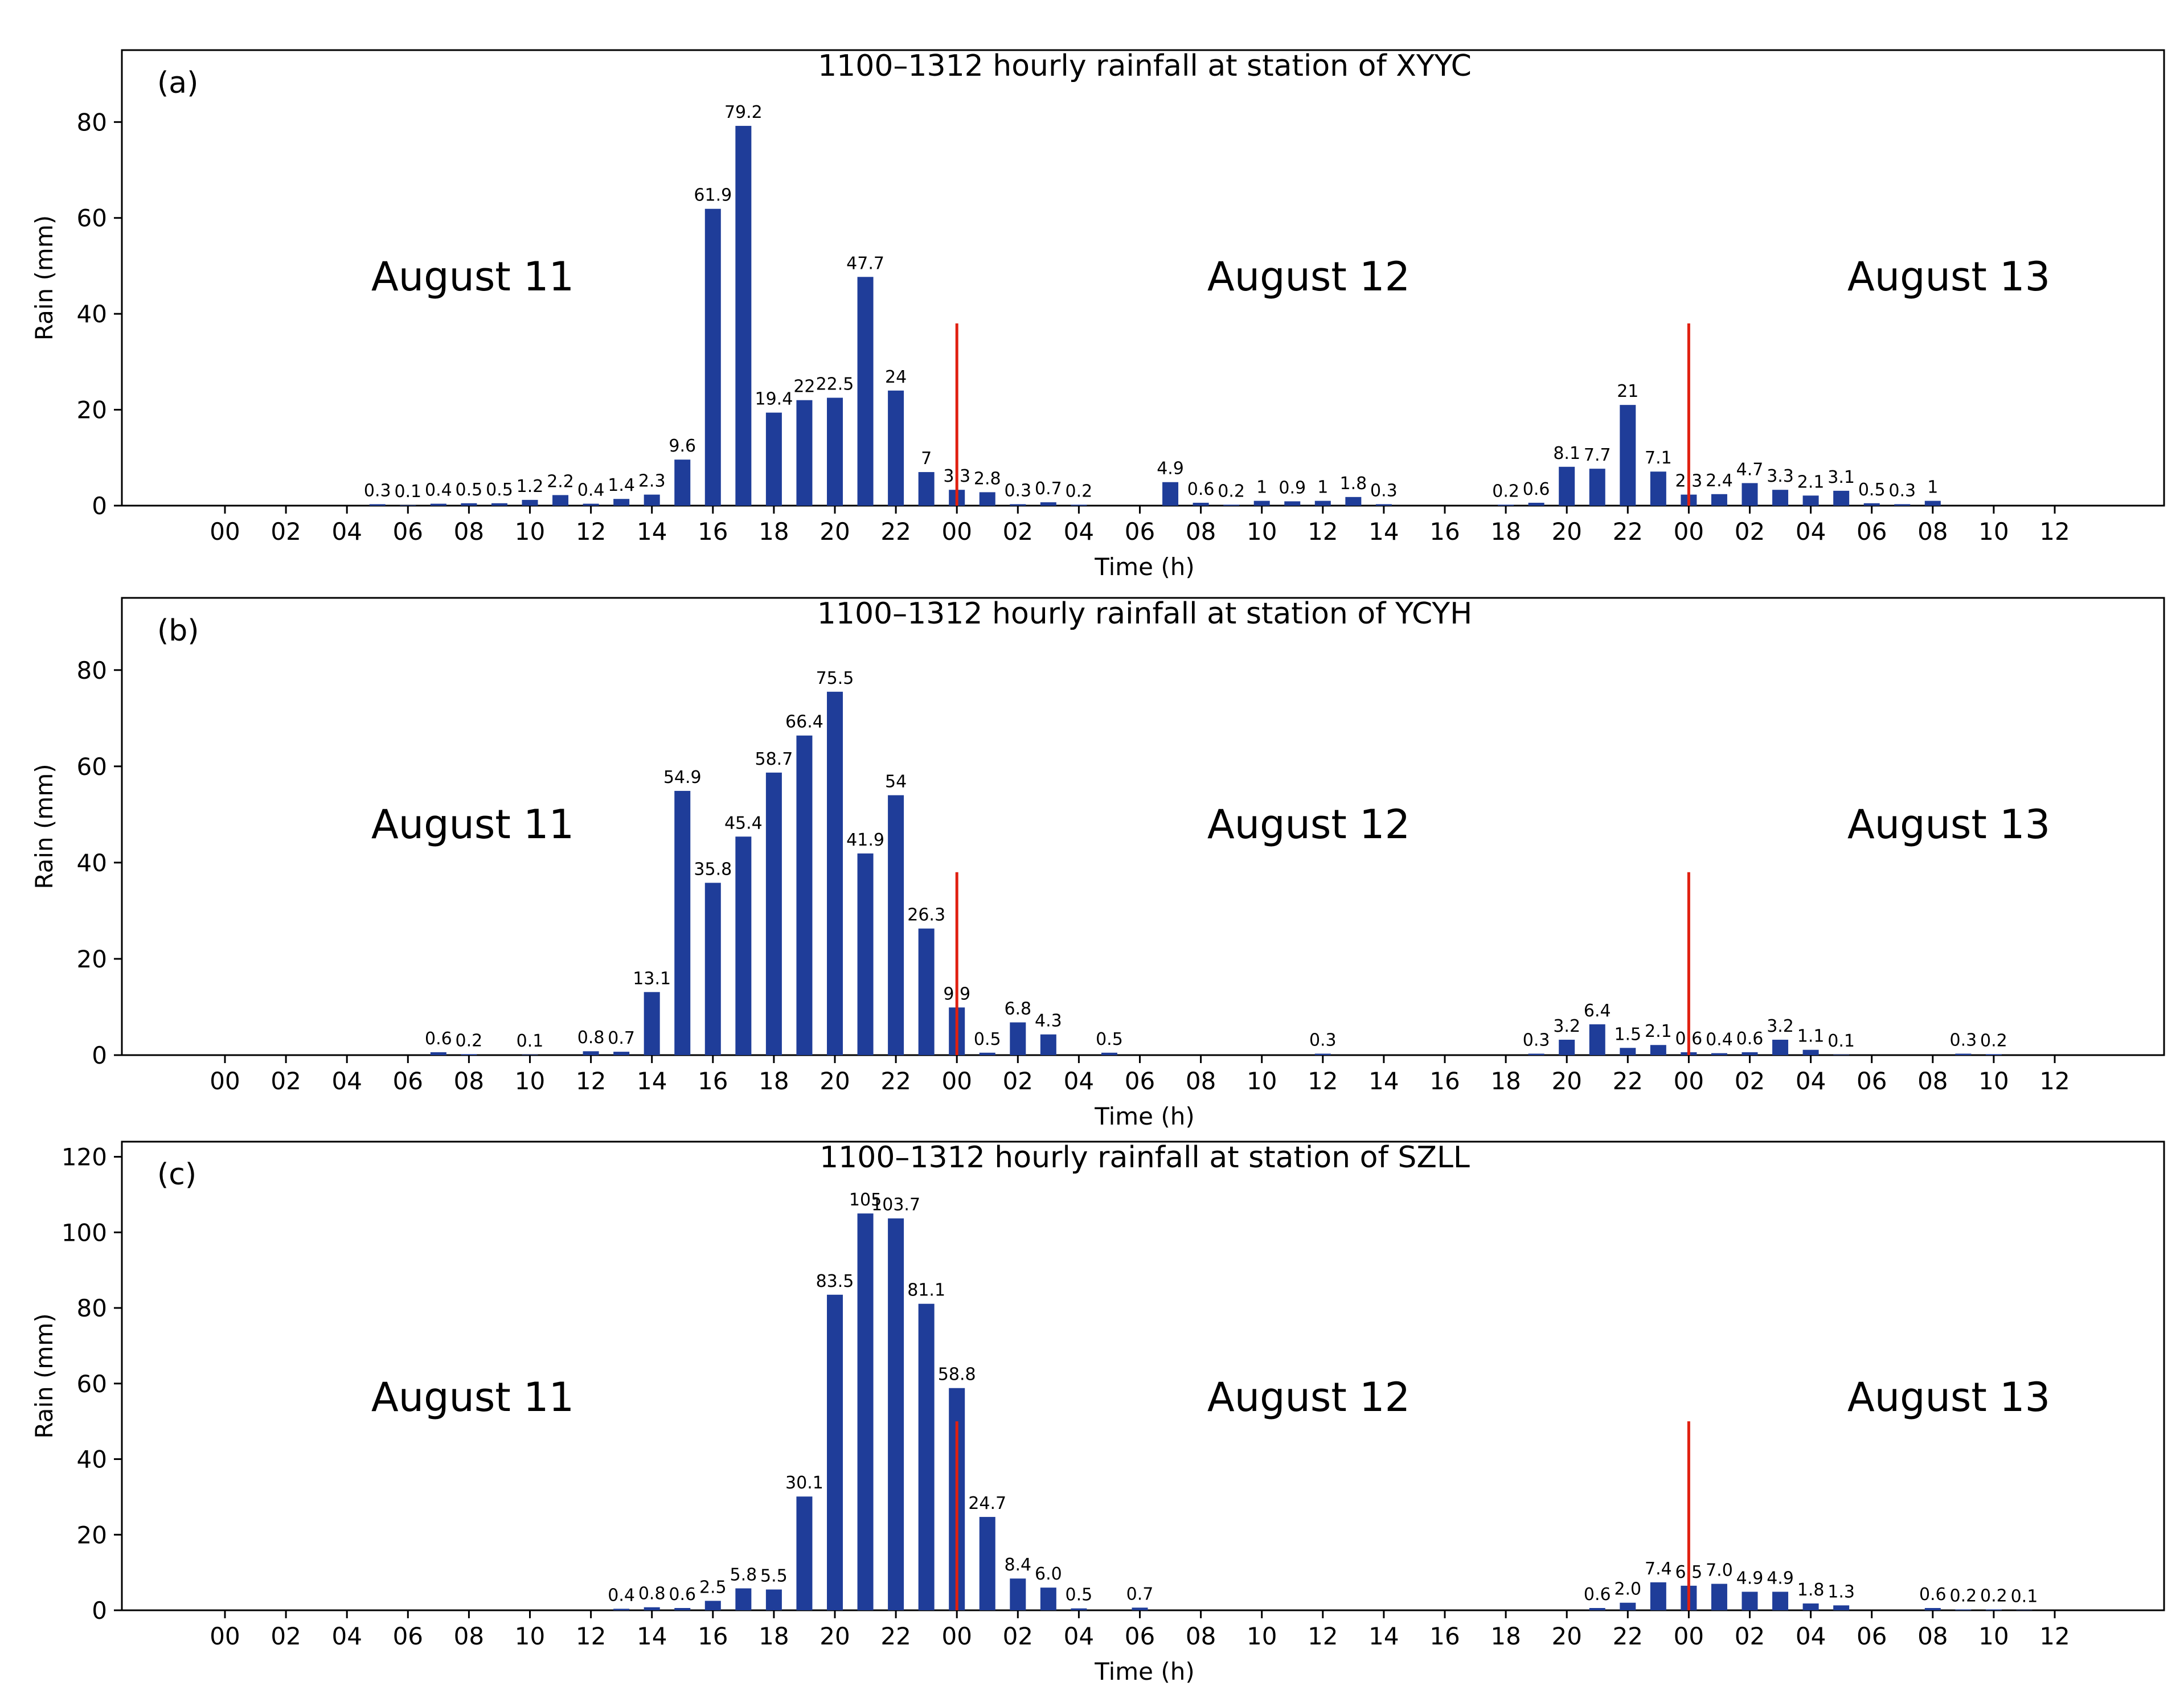  I want to click on x-tick-label: 14, so click(652, 531).